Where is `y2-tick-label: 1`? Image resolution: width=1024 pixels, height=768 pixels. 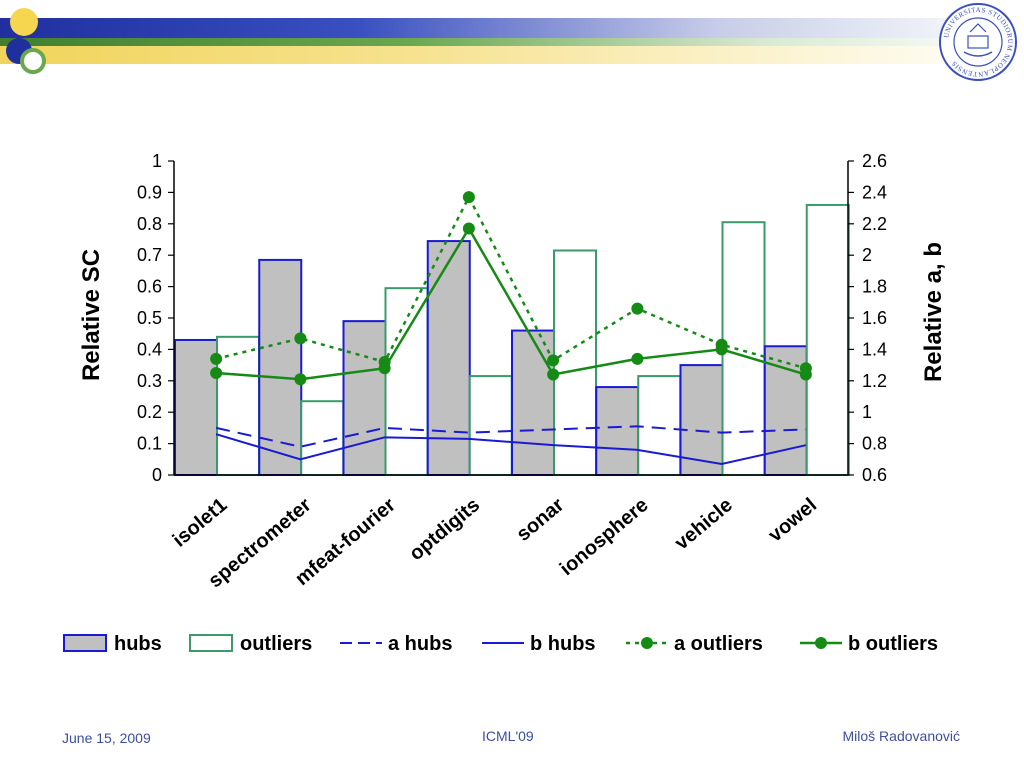
y2-tick-label: 1 is located at coordinates (867, 412).